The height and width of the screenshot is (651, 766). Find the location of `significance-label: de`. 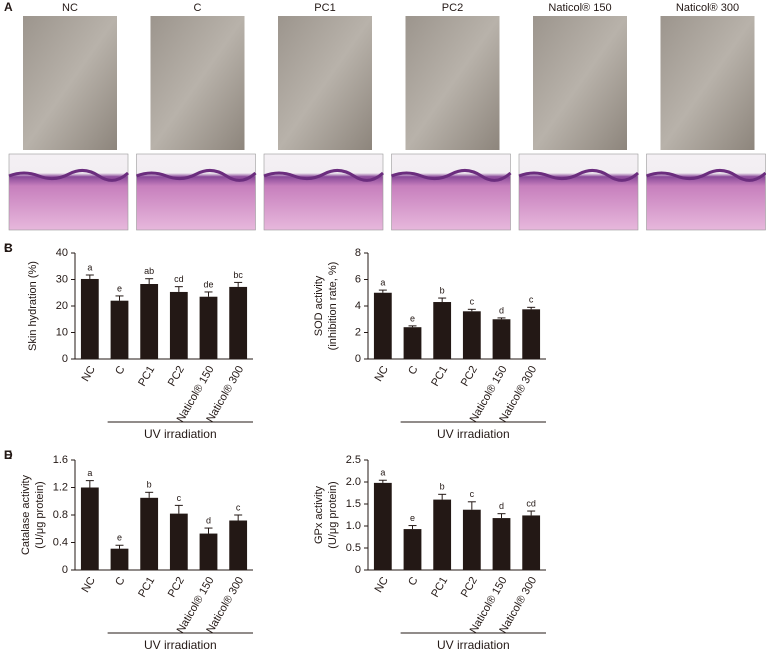

significance-label: de is located at coordinates (208, 284).